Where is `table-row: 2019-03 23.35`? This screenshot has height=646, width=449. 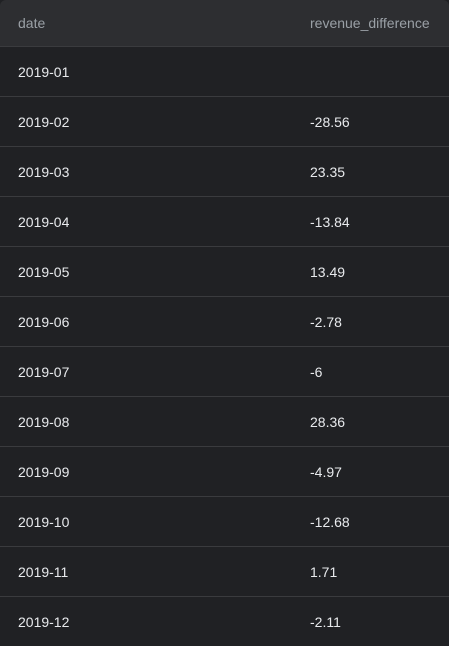 table-row: 2019-03 23.35 is located at coordinates (224, 172).